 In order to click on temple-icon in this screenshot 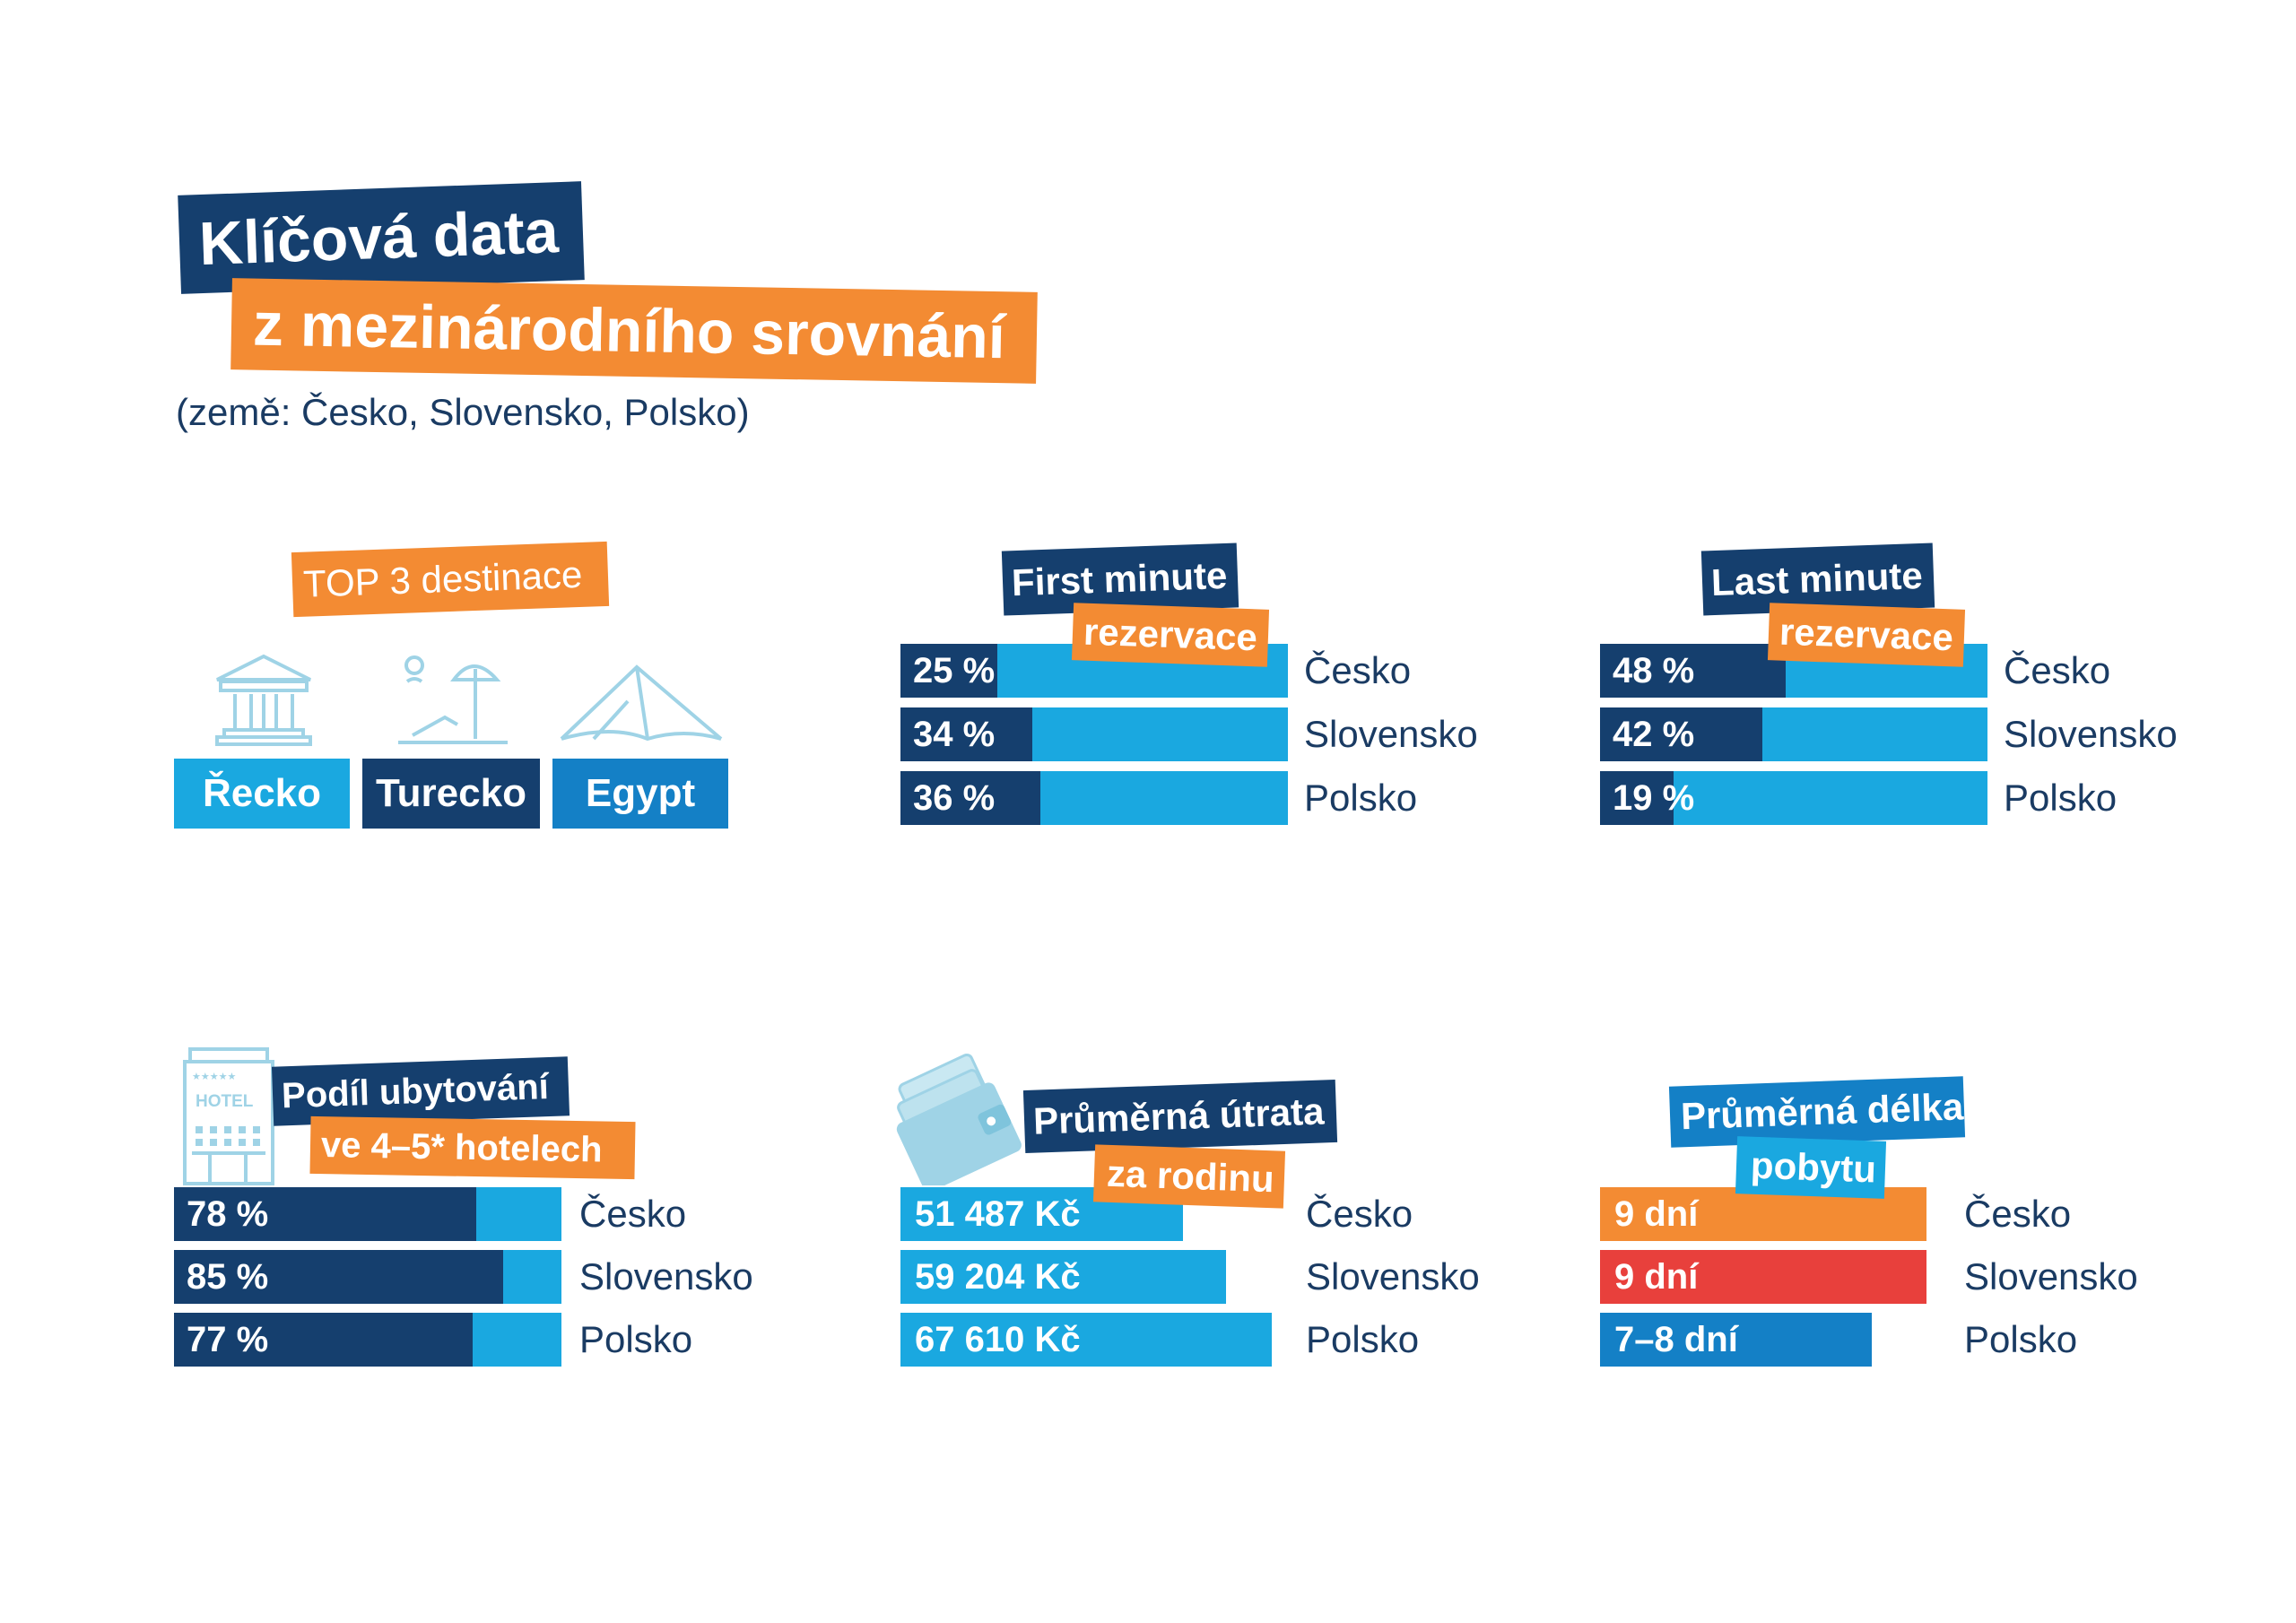, I will do `click(263, 700)`.